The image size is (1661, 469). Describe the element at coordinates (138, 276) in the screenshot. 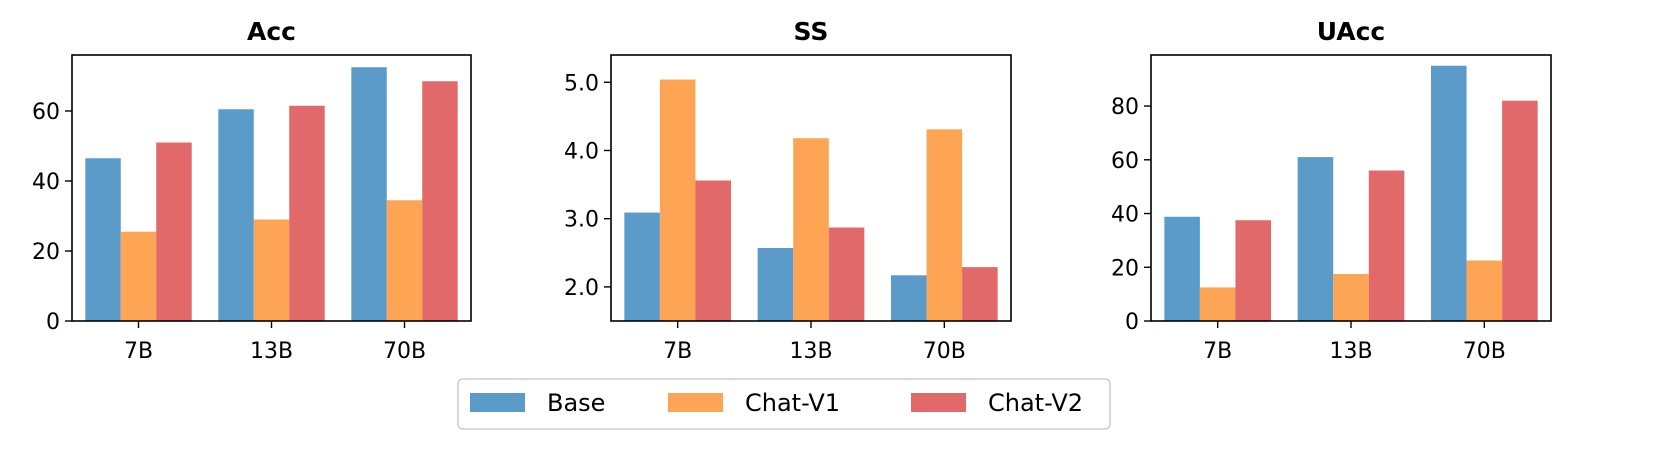

I see `bar-acc-chat-v1-7b` at that location.